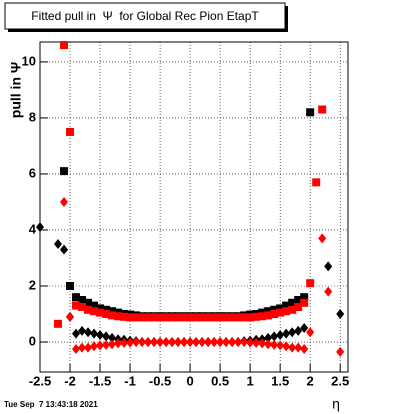  Describe the element at coordinates (250, 380) in the screenshot. I see `x-tick-label: 1` at that location.